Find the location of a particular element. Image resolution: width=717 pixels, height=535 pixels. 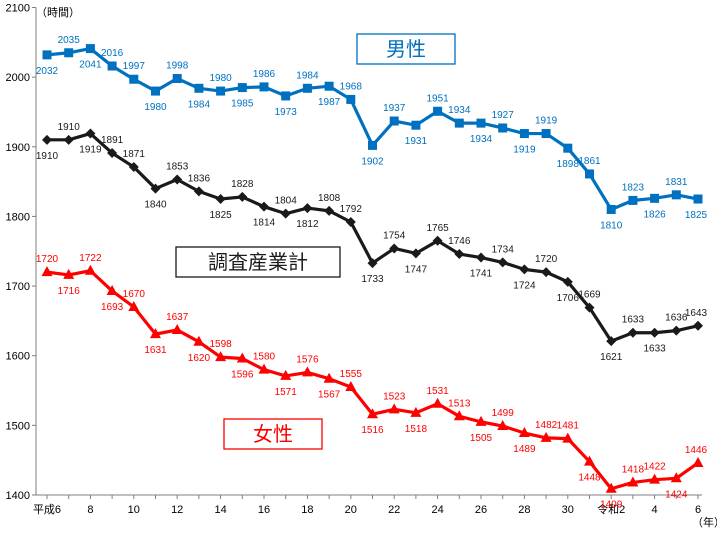

data-label: 1424 is located at coordinates (676, 494).